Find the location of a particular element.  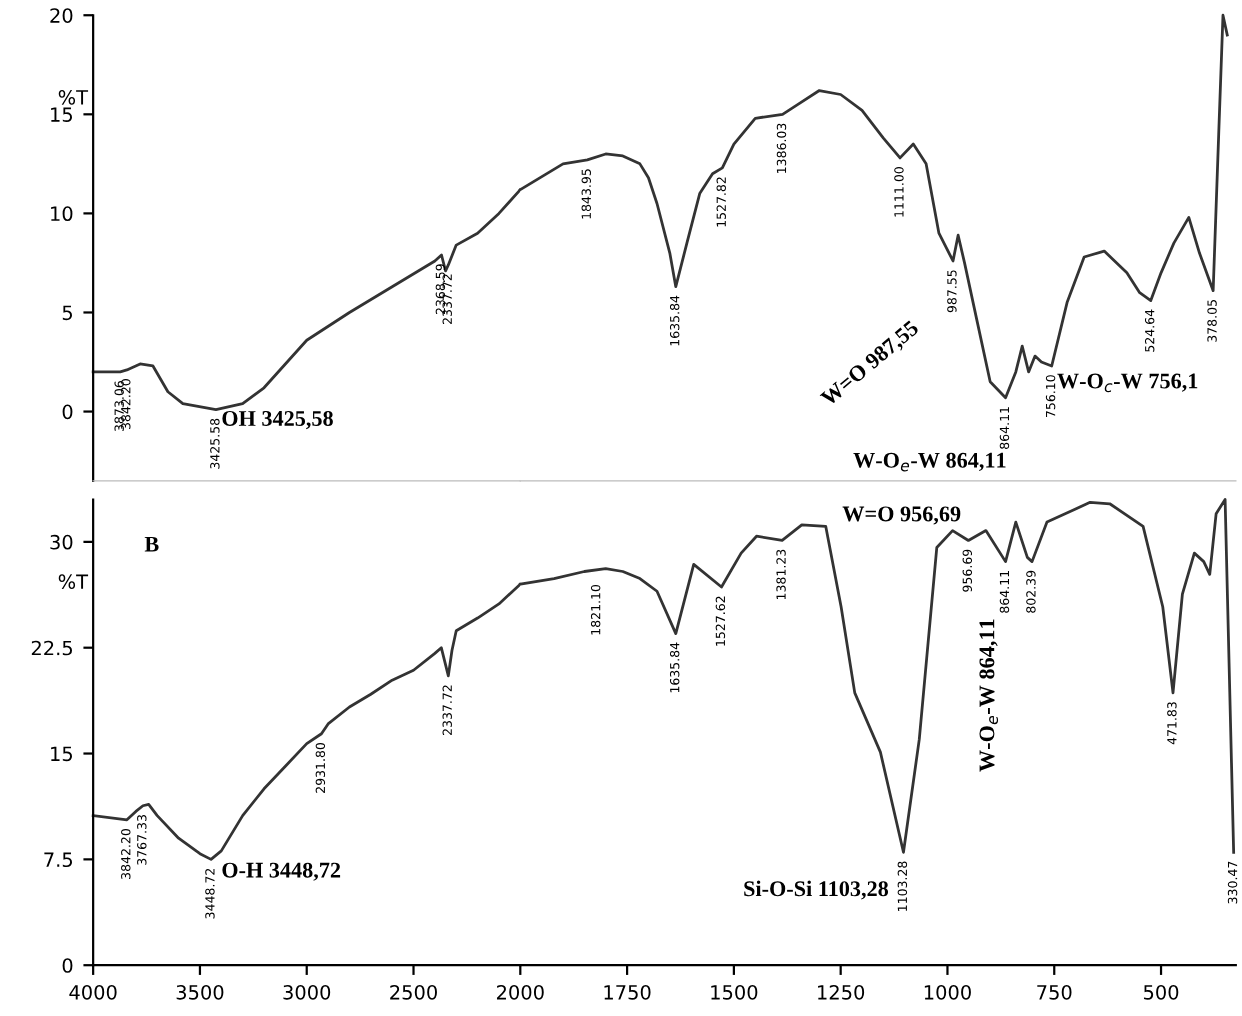

x-tick-label: 1750 is located at coordinates (627, 992).